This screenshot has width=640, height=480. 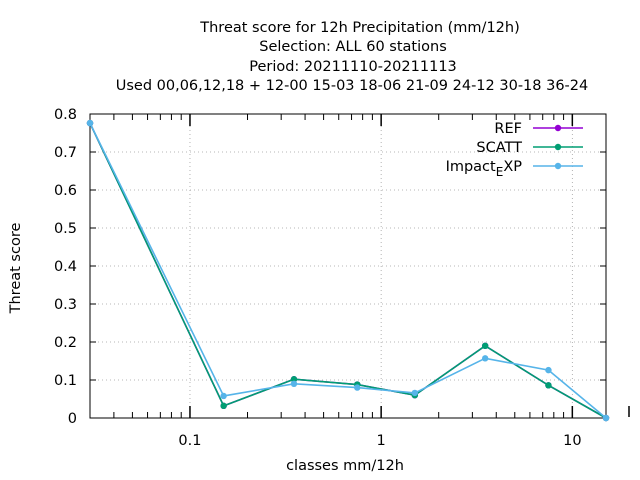 I want to click on y-tick-label: 0.5, so click(x=65, y=229).